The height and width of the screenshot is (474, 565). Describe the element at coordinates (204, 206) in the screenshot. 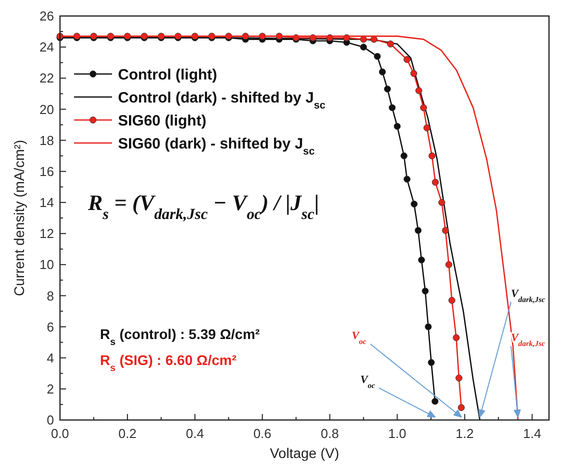

I see `text: R$_{s}$ = (V$_{dark,Jsc}$ − V$_{oc}$) / |J$_{sc}$|` at that location.